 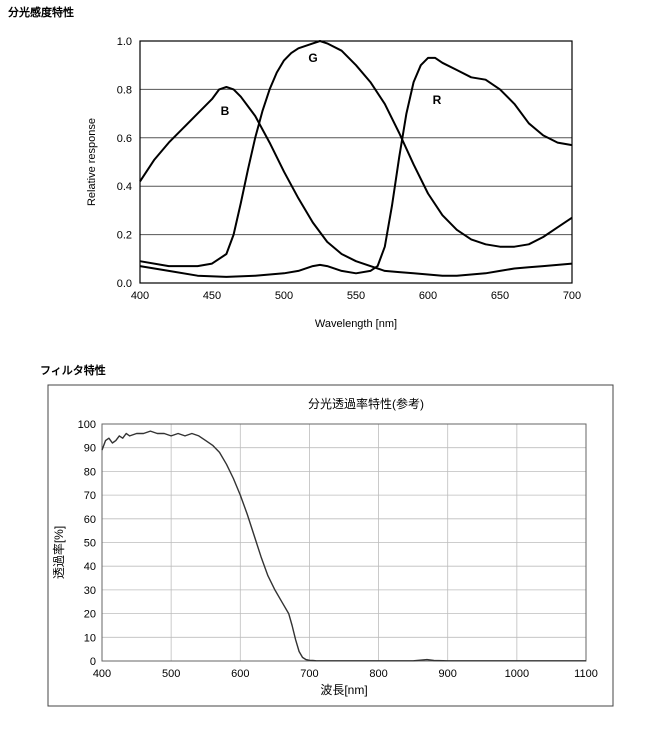 I want to click on x-tick-label: 800, so click(x=378, y=674).